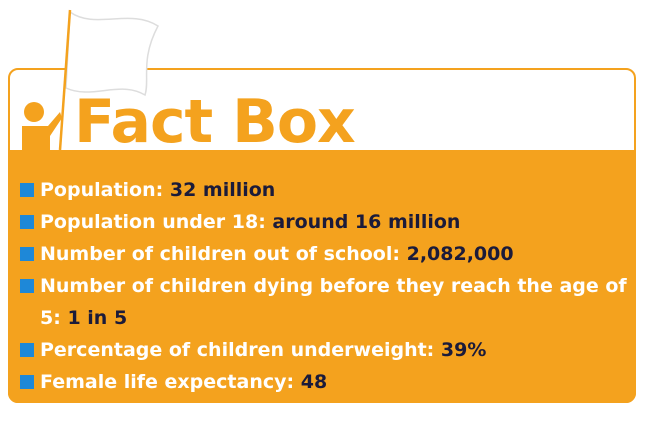 The image size is (648, 433). What do you see at coordinates (97, 318) in the screenshot?
I see `fact-value: 1 in 5` at bounding box center [97, 318].